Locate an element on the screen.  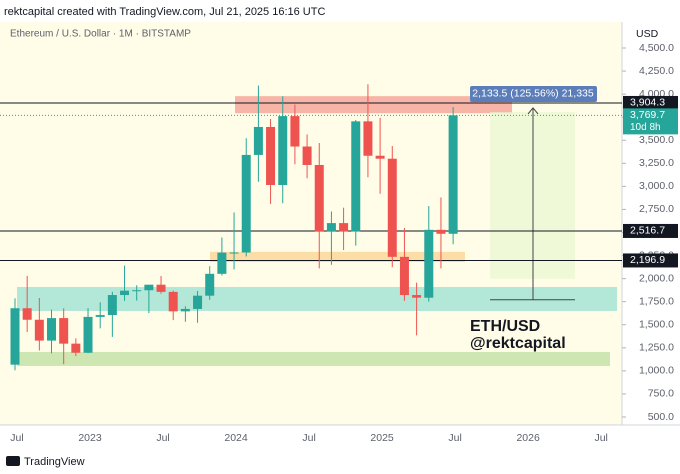
x-tick-label: 2026 is located at coordinates (528, 438).